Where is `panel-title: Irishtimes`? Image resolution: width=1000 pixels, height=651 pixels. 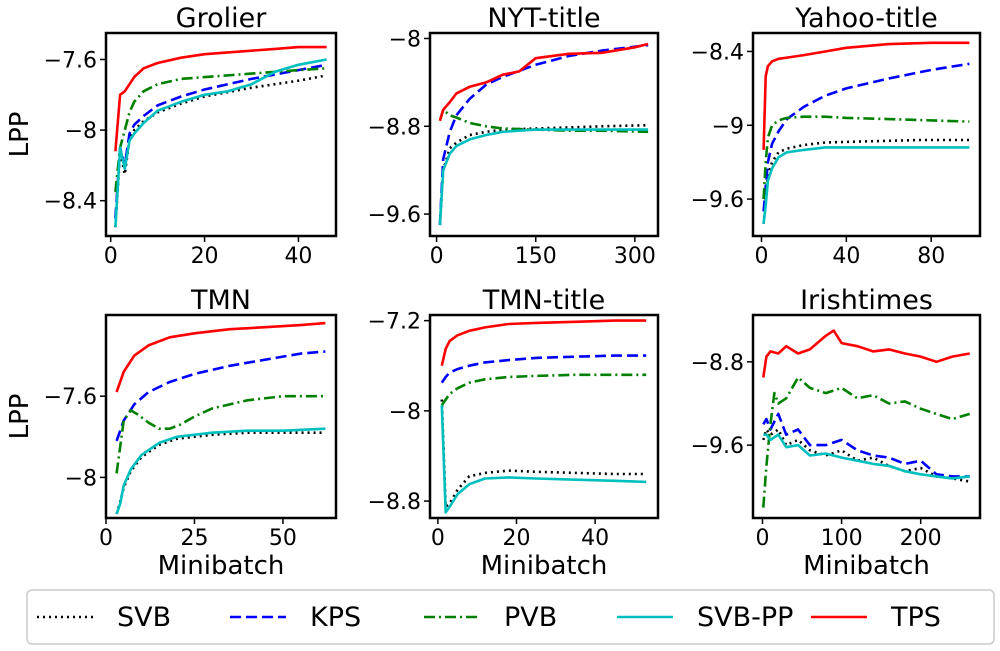
panel-title: Irishtimes is located at coordinates (866, 300).